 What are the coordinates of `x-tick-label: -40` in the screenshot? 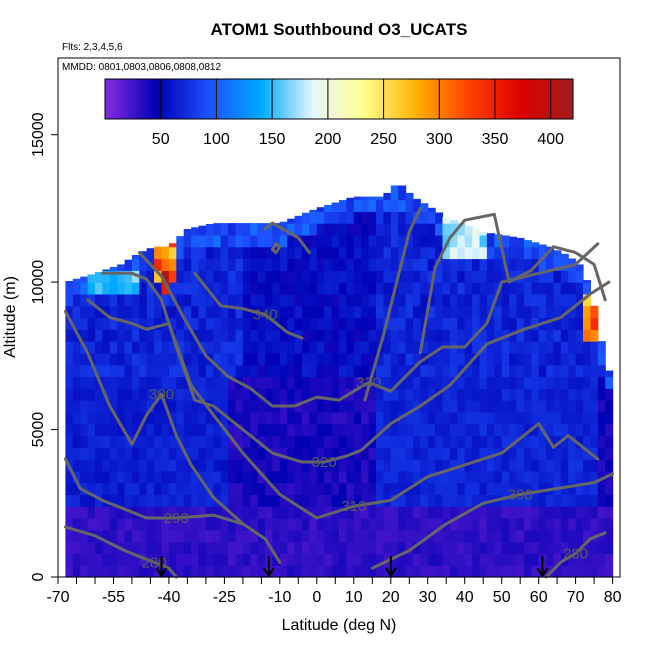 It's located at (168, 597).